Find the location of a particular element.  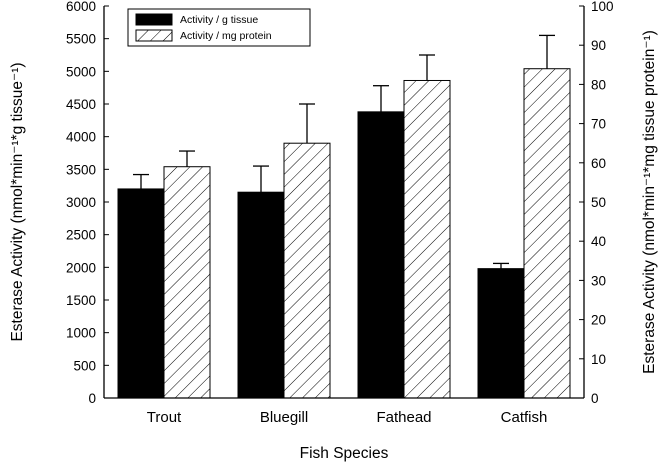

left-tick-label: 4000 is located at coordinates (81, 137).